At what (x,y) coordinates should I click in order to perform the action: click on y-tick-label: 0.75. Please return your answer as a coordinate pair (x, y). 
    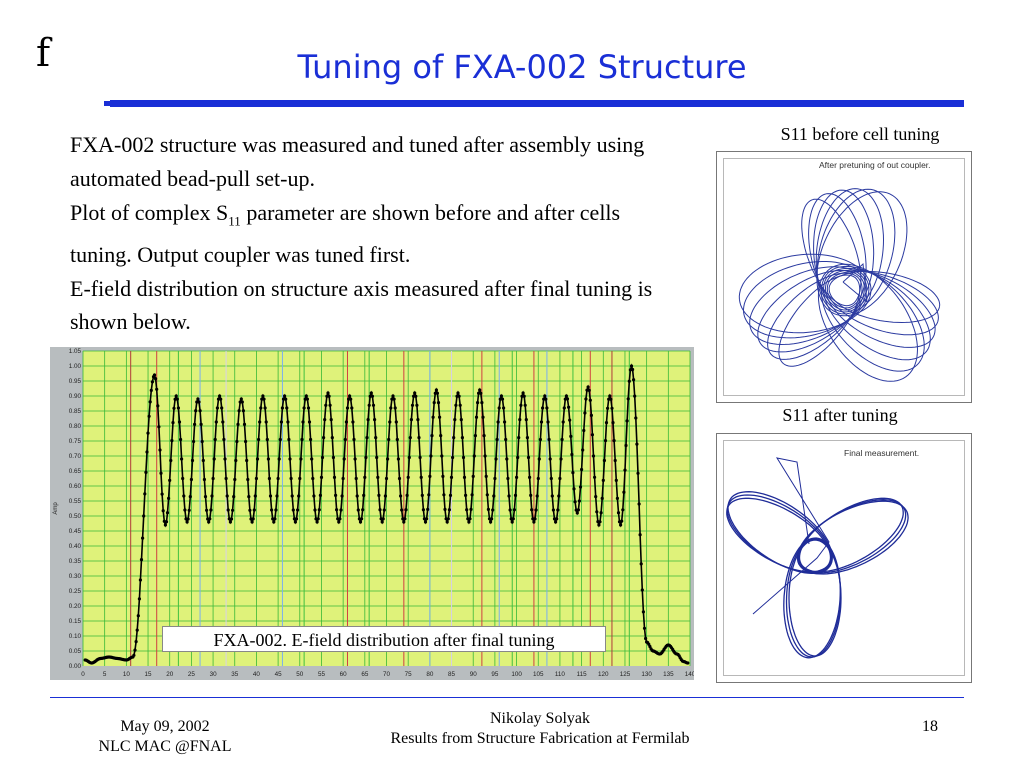
    Looking at the image, I should click on (75, 441).